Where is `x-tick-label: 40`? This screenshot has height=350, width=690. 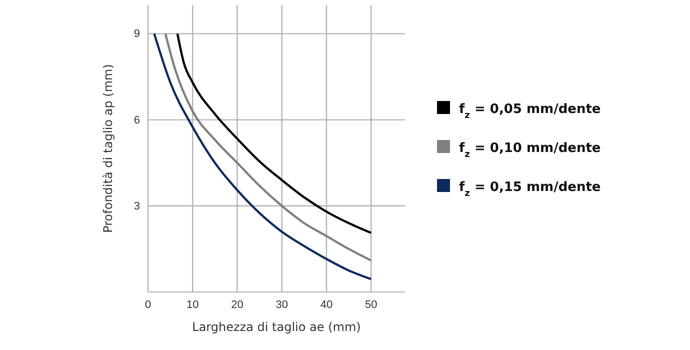
x-tick-label: 40 is located at coordinates (326, 304).